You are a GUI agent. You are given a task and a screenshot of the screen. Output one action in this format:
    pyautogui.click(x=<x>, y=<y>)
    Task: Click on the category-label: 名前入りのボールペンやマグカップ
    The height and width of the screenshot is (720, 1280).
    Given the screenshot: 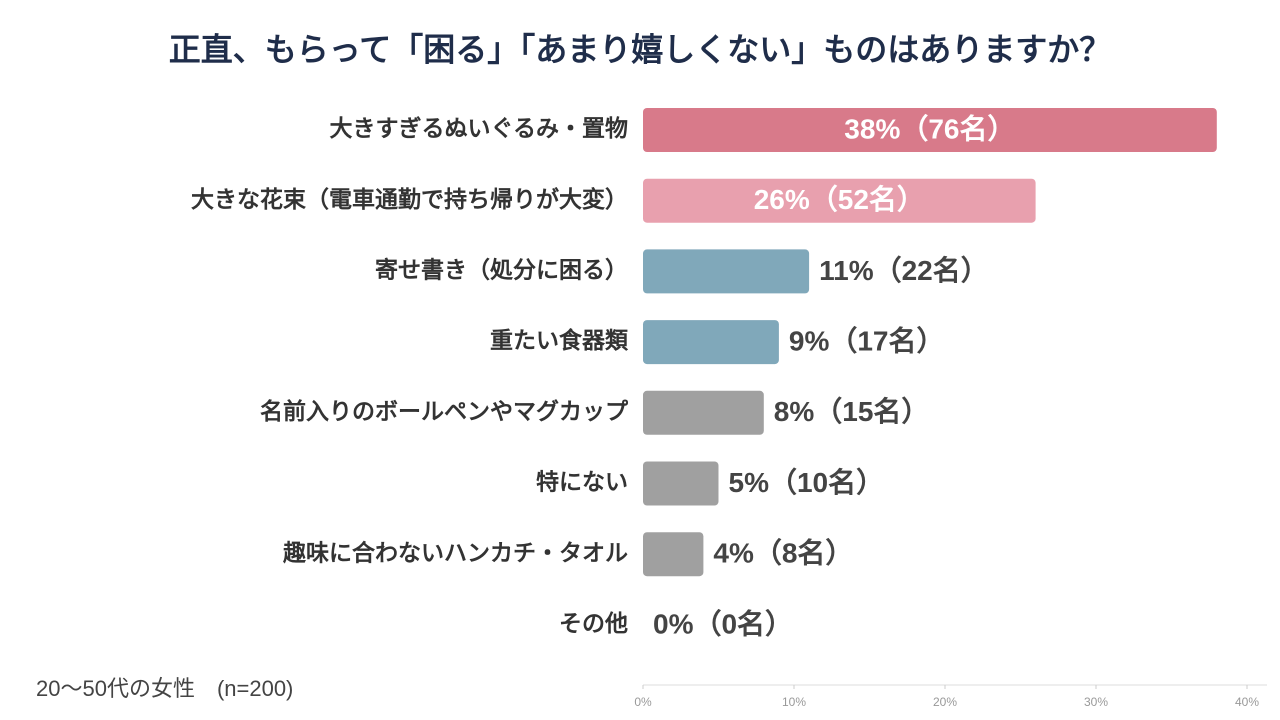 What is the action you would take?
    pyautogui.click(x=444, y=411)
    